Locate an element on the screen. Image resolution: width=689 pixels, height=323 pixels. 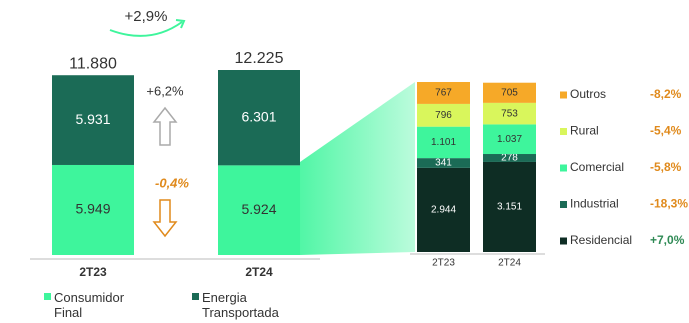
growth-arrow-head is located at coordinates (180, 24).